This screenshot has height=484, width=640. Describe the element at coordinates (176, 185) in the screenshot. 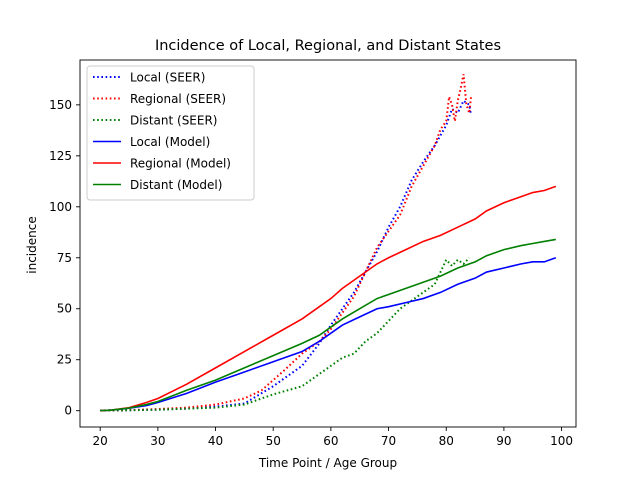

I see `legend-label: Distant (Model)` at that location.